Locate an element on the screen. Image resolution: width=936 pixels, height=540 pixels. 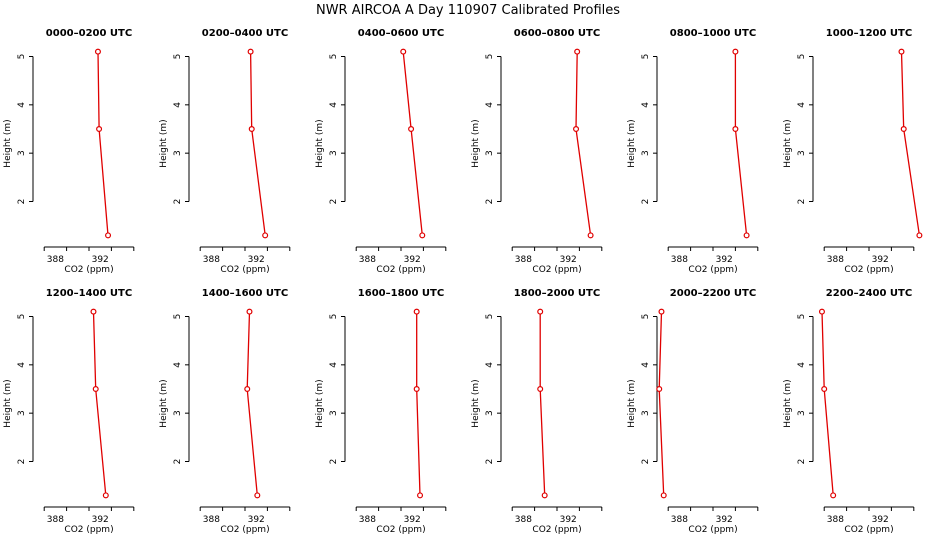
panel-title: 0200–0400 UTC is located at coordinates (245, 33).